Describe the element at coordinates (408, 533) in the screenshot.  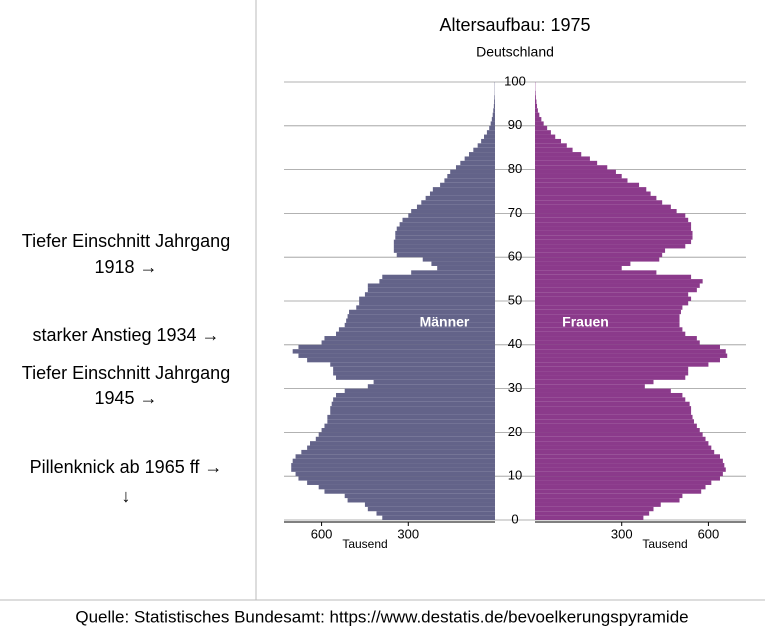
I see `x-tick-label: 300` at that location.